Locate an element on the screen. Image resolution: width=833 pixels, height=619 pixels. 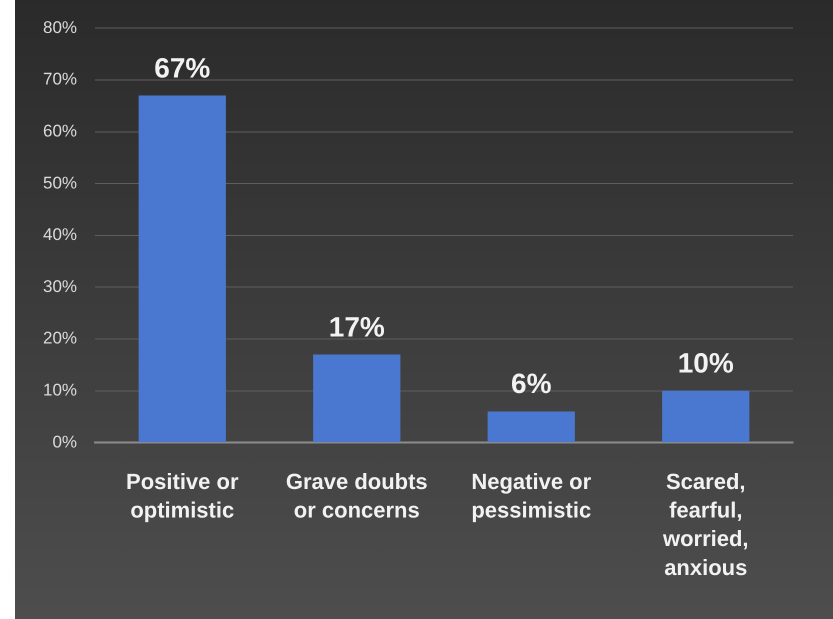
y-tick-label: 0% is located at coordinates (65, 442).